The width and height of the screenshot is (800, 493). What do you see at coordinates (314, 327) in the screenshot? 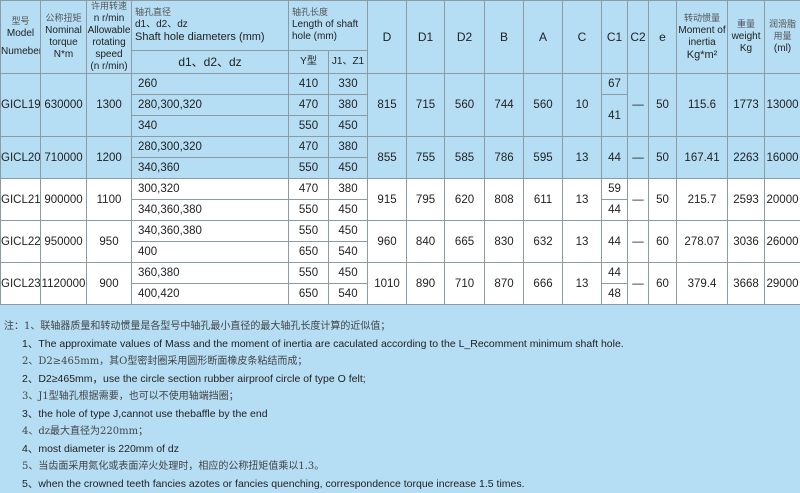
I see `note-line: 注：1、联轴器质量和转动惯量是各型号中轴孔最小直径的最大轴孔长度计算的近似值；` at bounding box center [314, 327].